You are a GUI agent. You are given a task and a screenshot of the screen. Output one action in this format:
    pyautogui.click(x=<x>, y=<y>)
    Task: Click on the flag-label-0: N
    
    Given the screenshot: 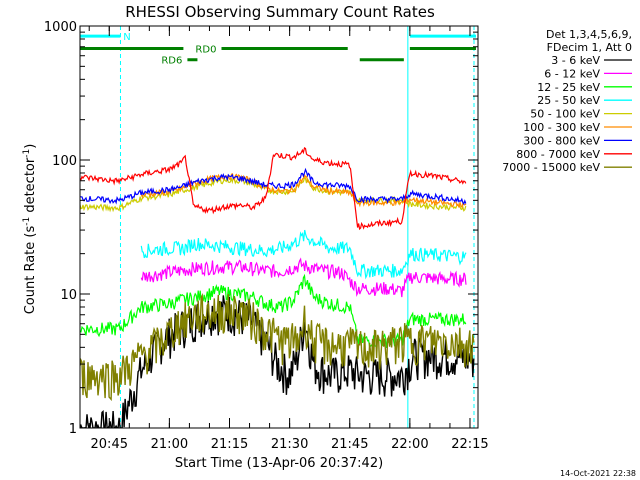 What is the action you would take?
    pyautogui.click(x=126, y=37)
    